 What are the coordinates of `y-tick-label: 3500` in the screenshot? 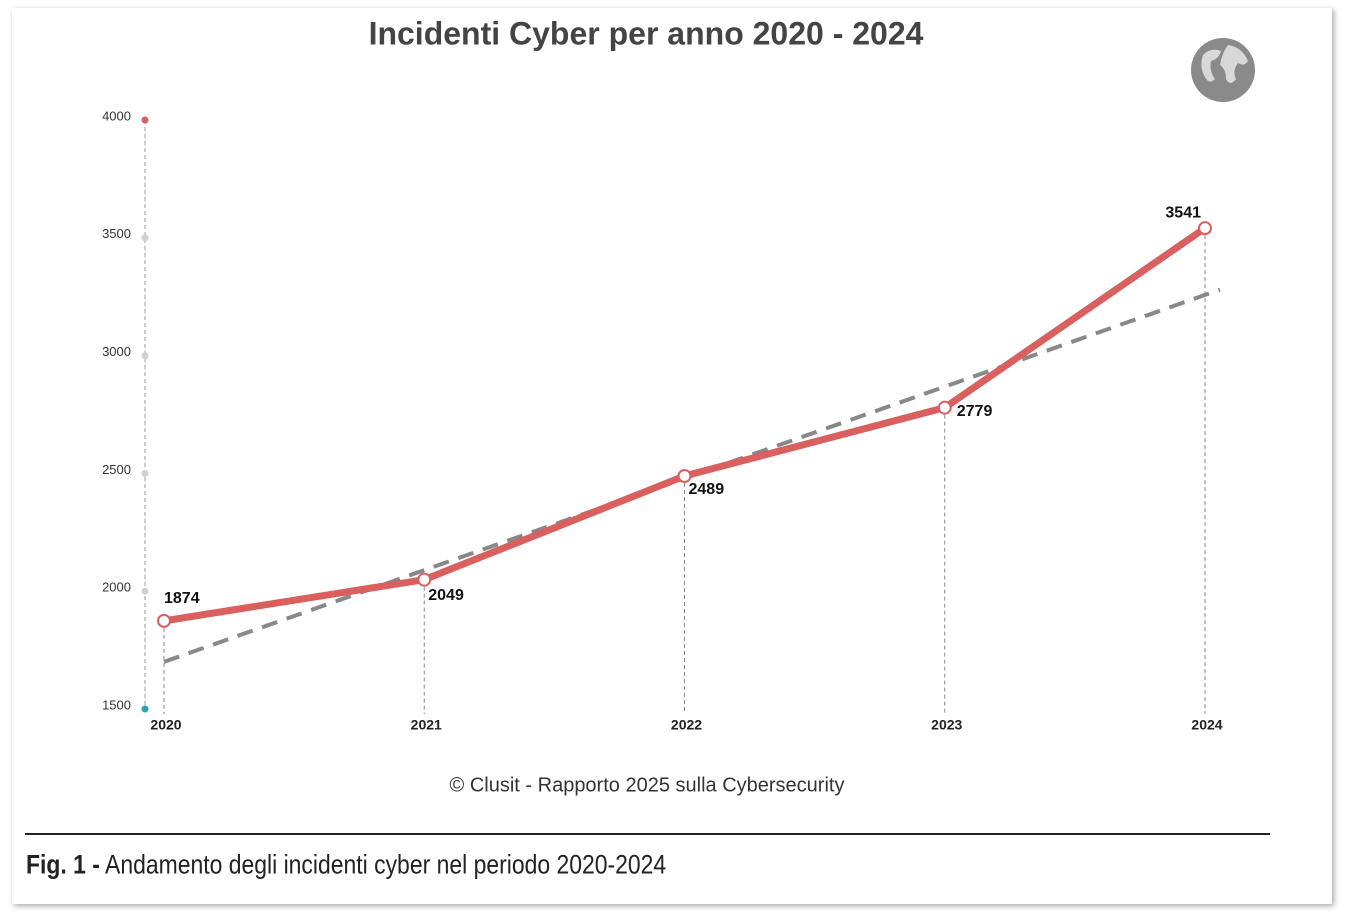 It's located at (116, 233).